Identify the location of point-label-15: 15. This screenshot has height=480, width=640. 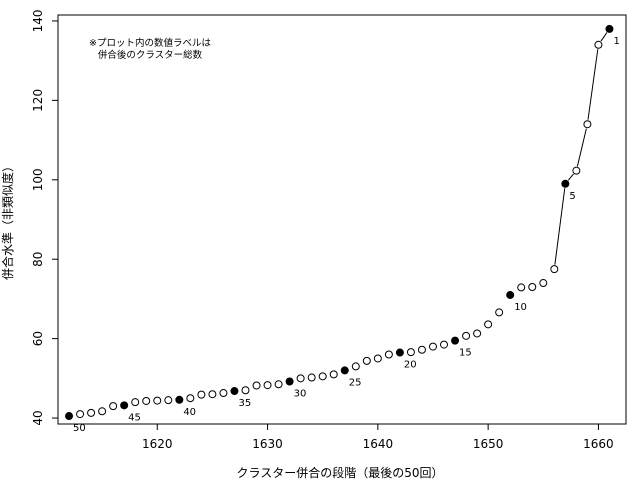
(465, 353).